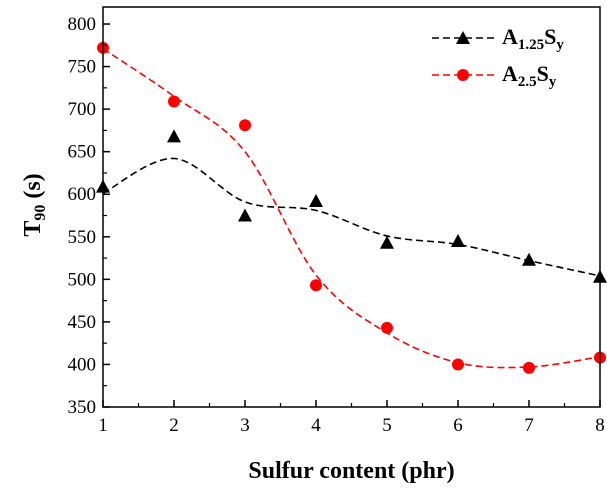  What do you see at coordinates (82, 407) in the screenshot?
I see `y-tick-label: 350` at bounding box center [82, 407].